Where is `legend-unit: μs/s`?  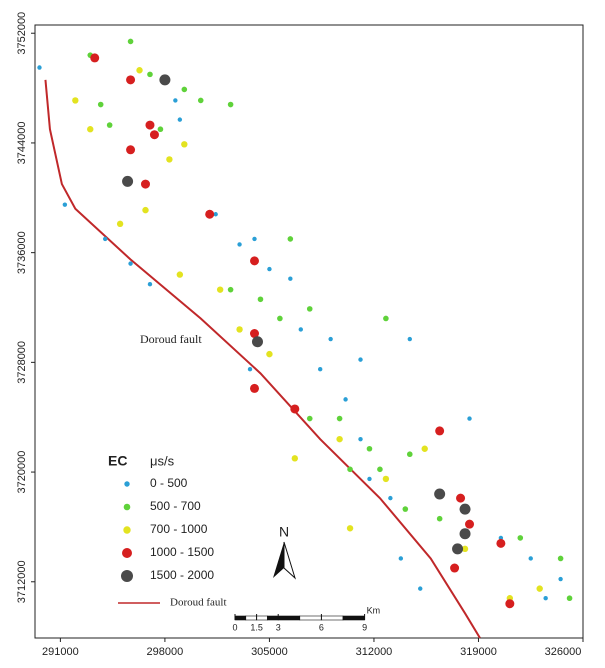
legend-unit: μs/s is located at coordinates (162, 460).